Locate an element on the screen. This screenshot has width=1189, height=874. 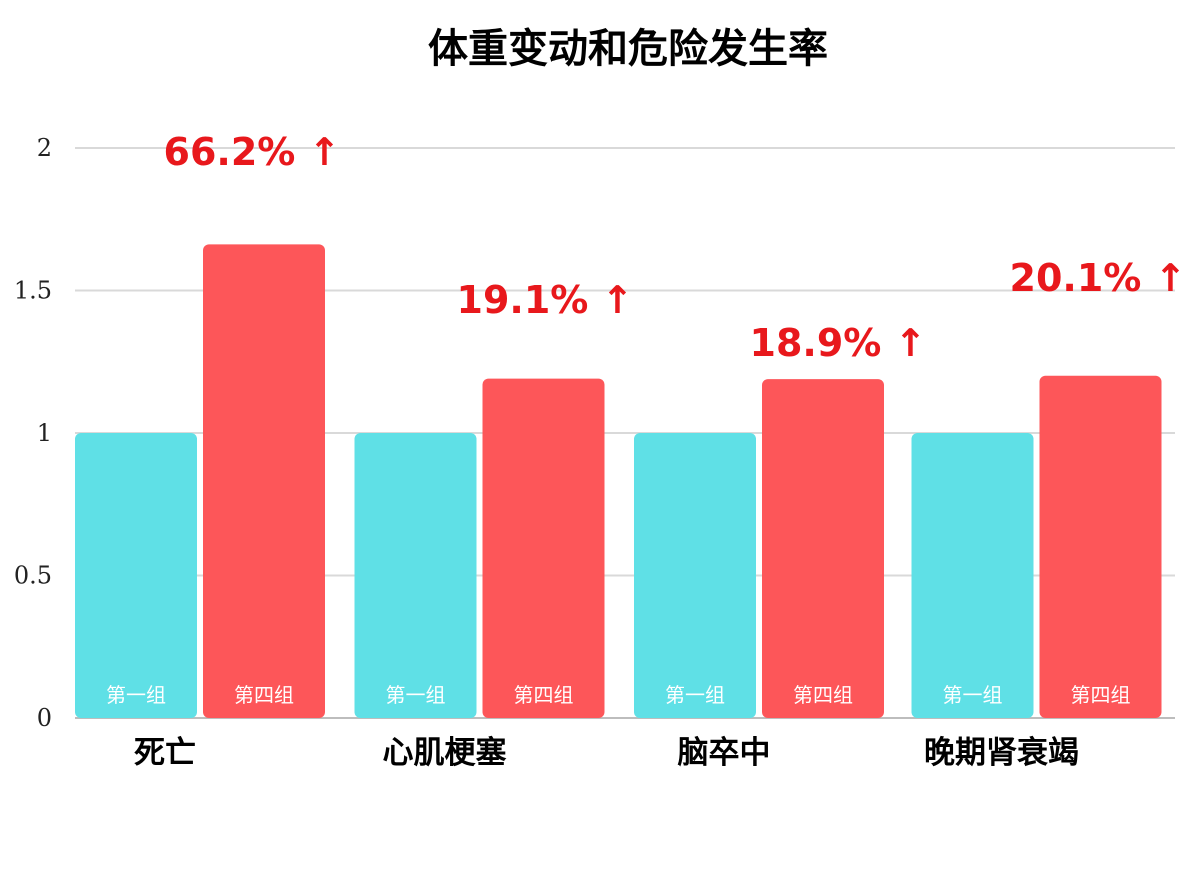
y-axis: 0 0.5 1 1.5 2 is located at coordinates (33, 433).